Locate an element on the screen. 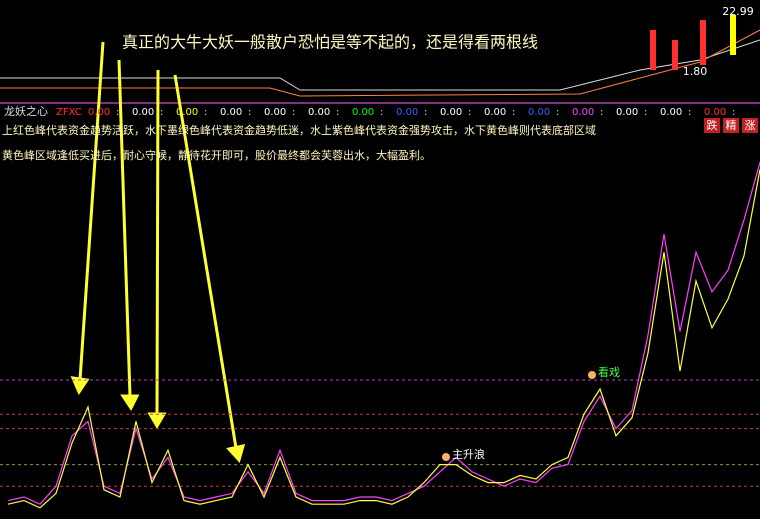 The height and width of the screenshot is (519, 760). price-label: 精 is located at coordinates (731, 125).